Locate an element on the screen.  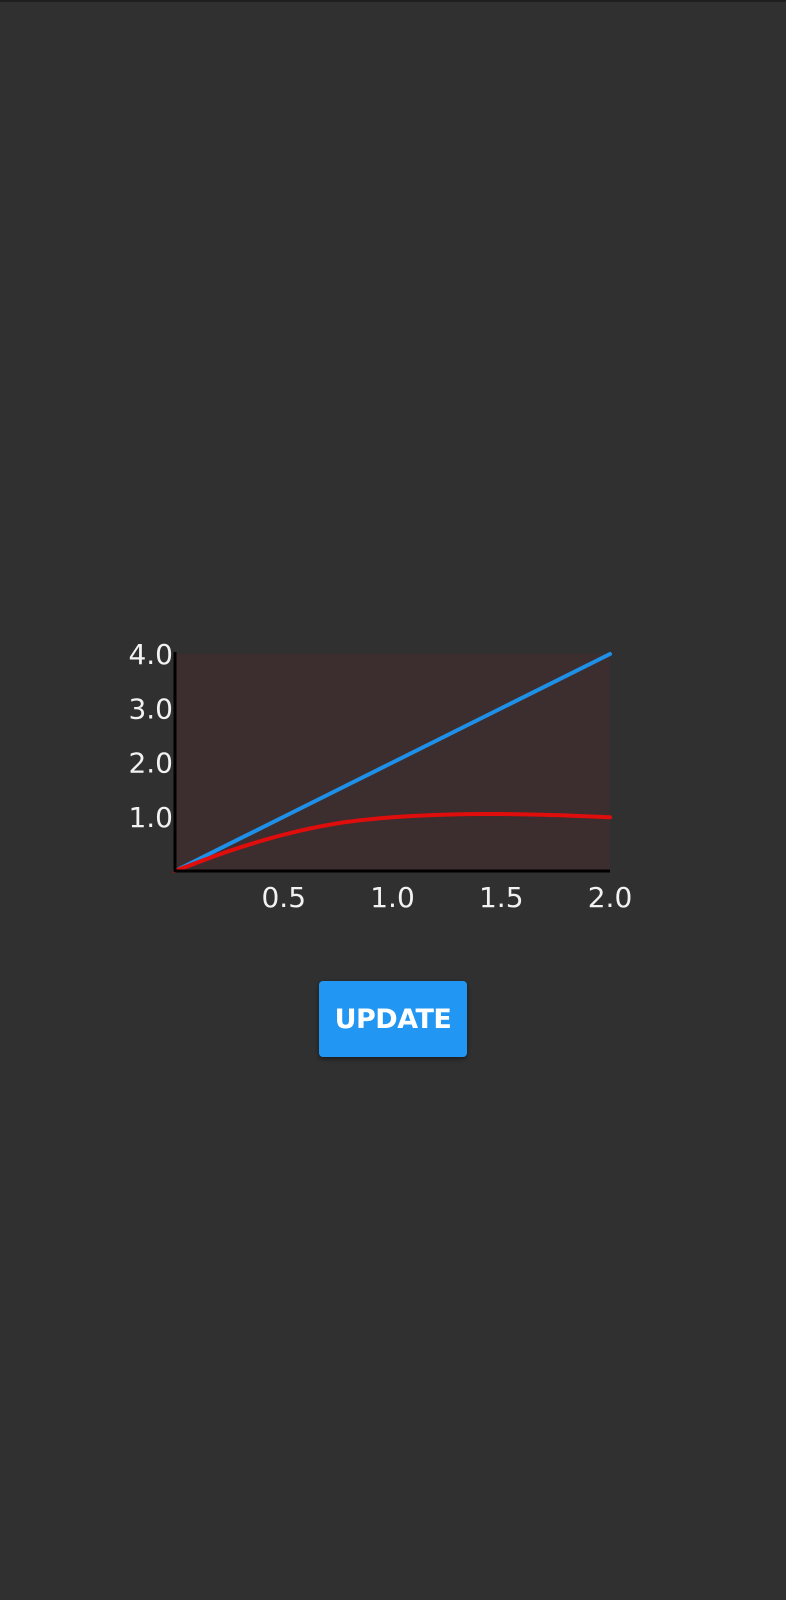
x-tick-label: 0.5 is located at coordinates (283, 897).